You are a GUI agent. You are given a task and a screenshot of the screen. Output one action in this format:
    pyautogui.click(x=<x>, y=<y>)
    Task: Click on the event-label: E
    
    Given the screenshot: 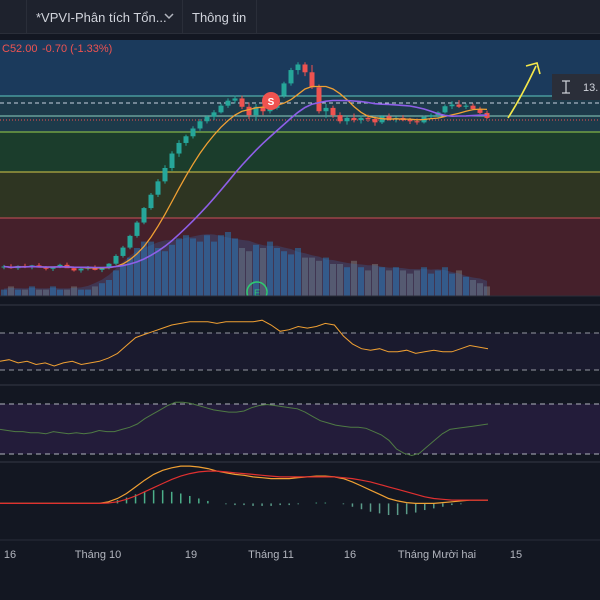 What is the action you would take?
    pyautogui.click(x=257, y=293)
    